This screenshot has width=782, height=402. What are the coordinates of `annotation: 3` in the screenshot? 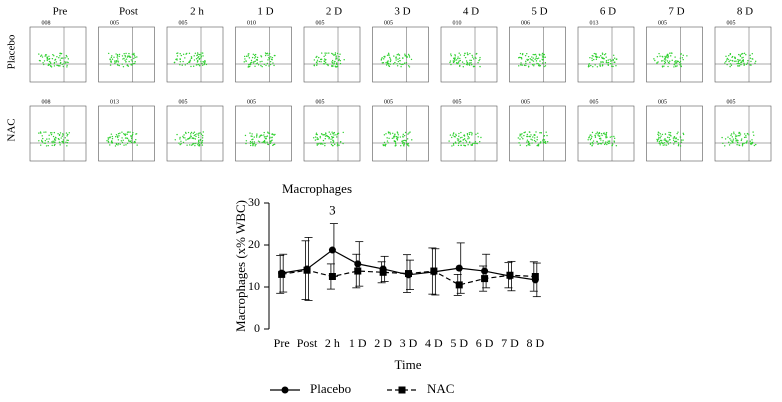 It's located at (332, 210).